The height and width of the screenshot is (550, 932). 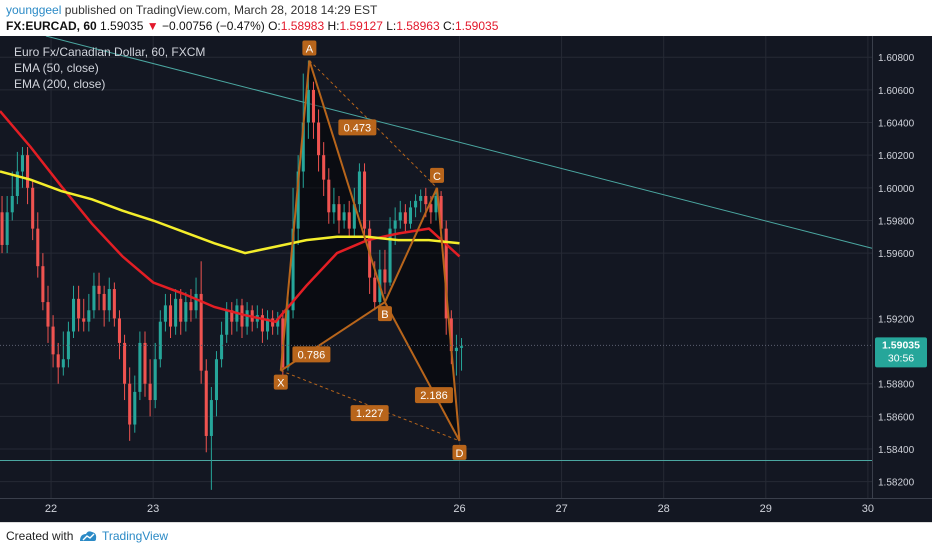 I want to click on created-with-text: Created with, so click(x=40, y=536).